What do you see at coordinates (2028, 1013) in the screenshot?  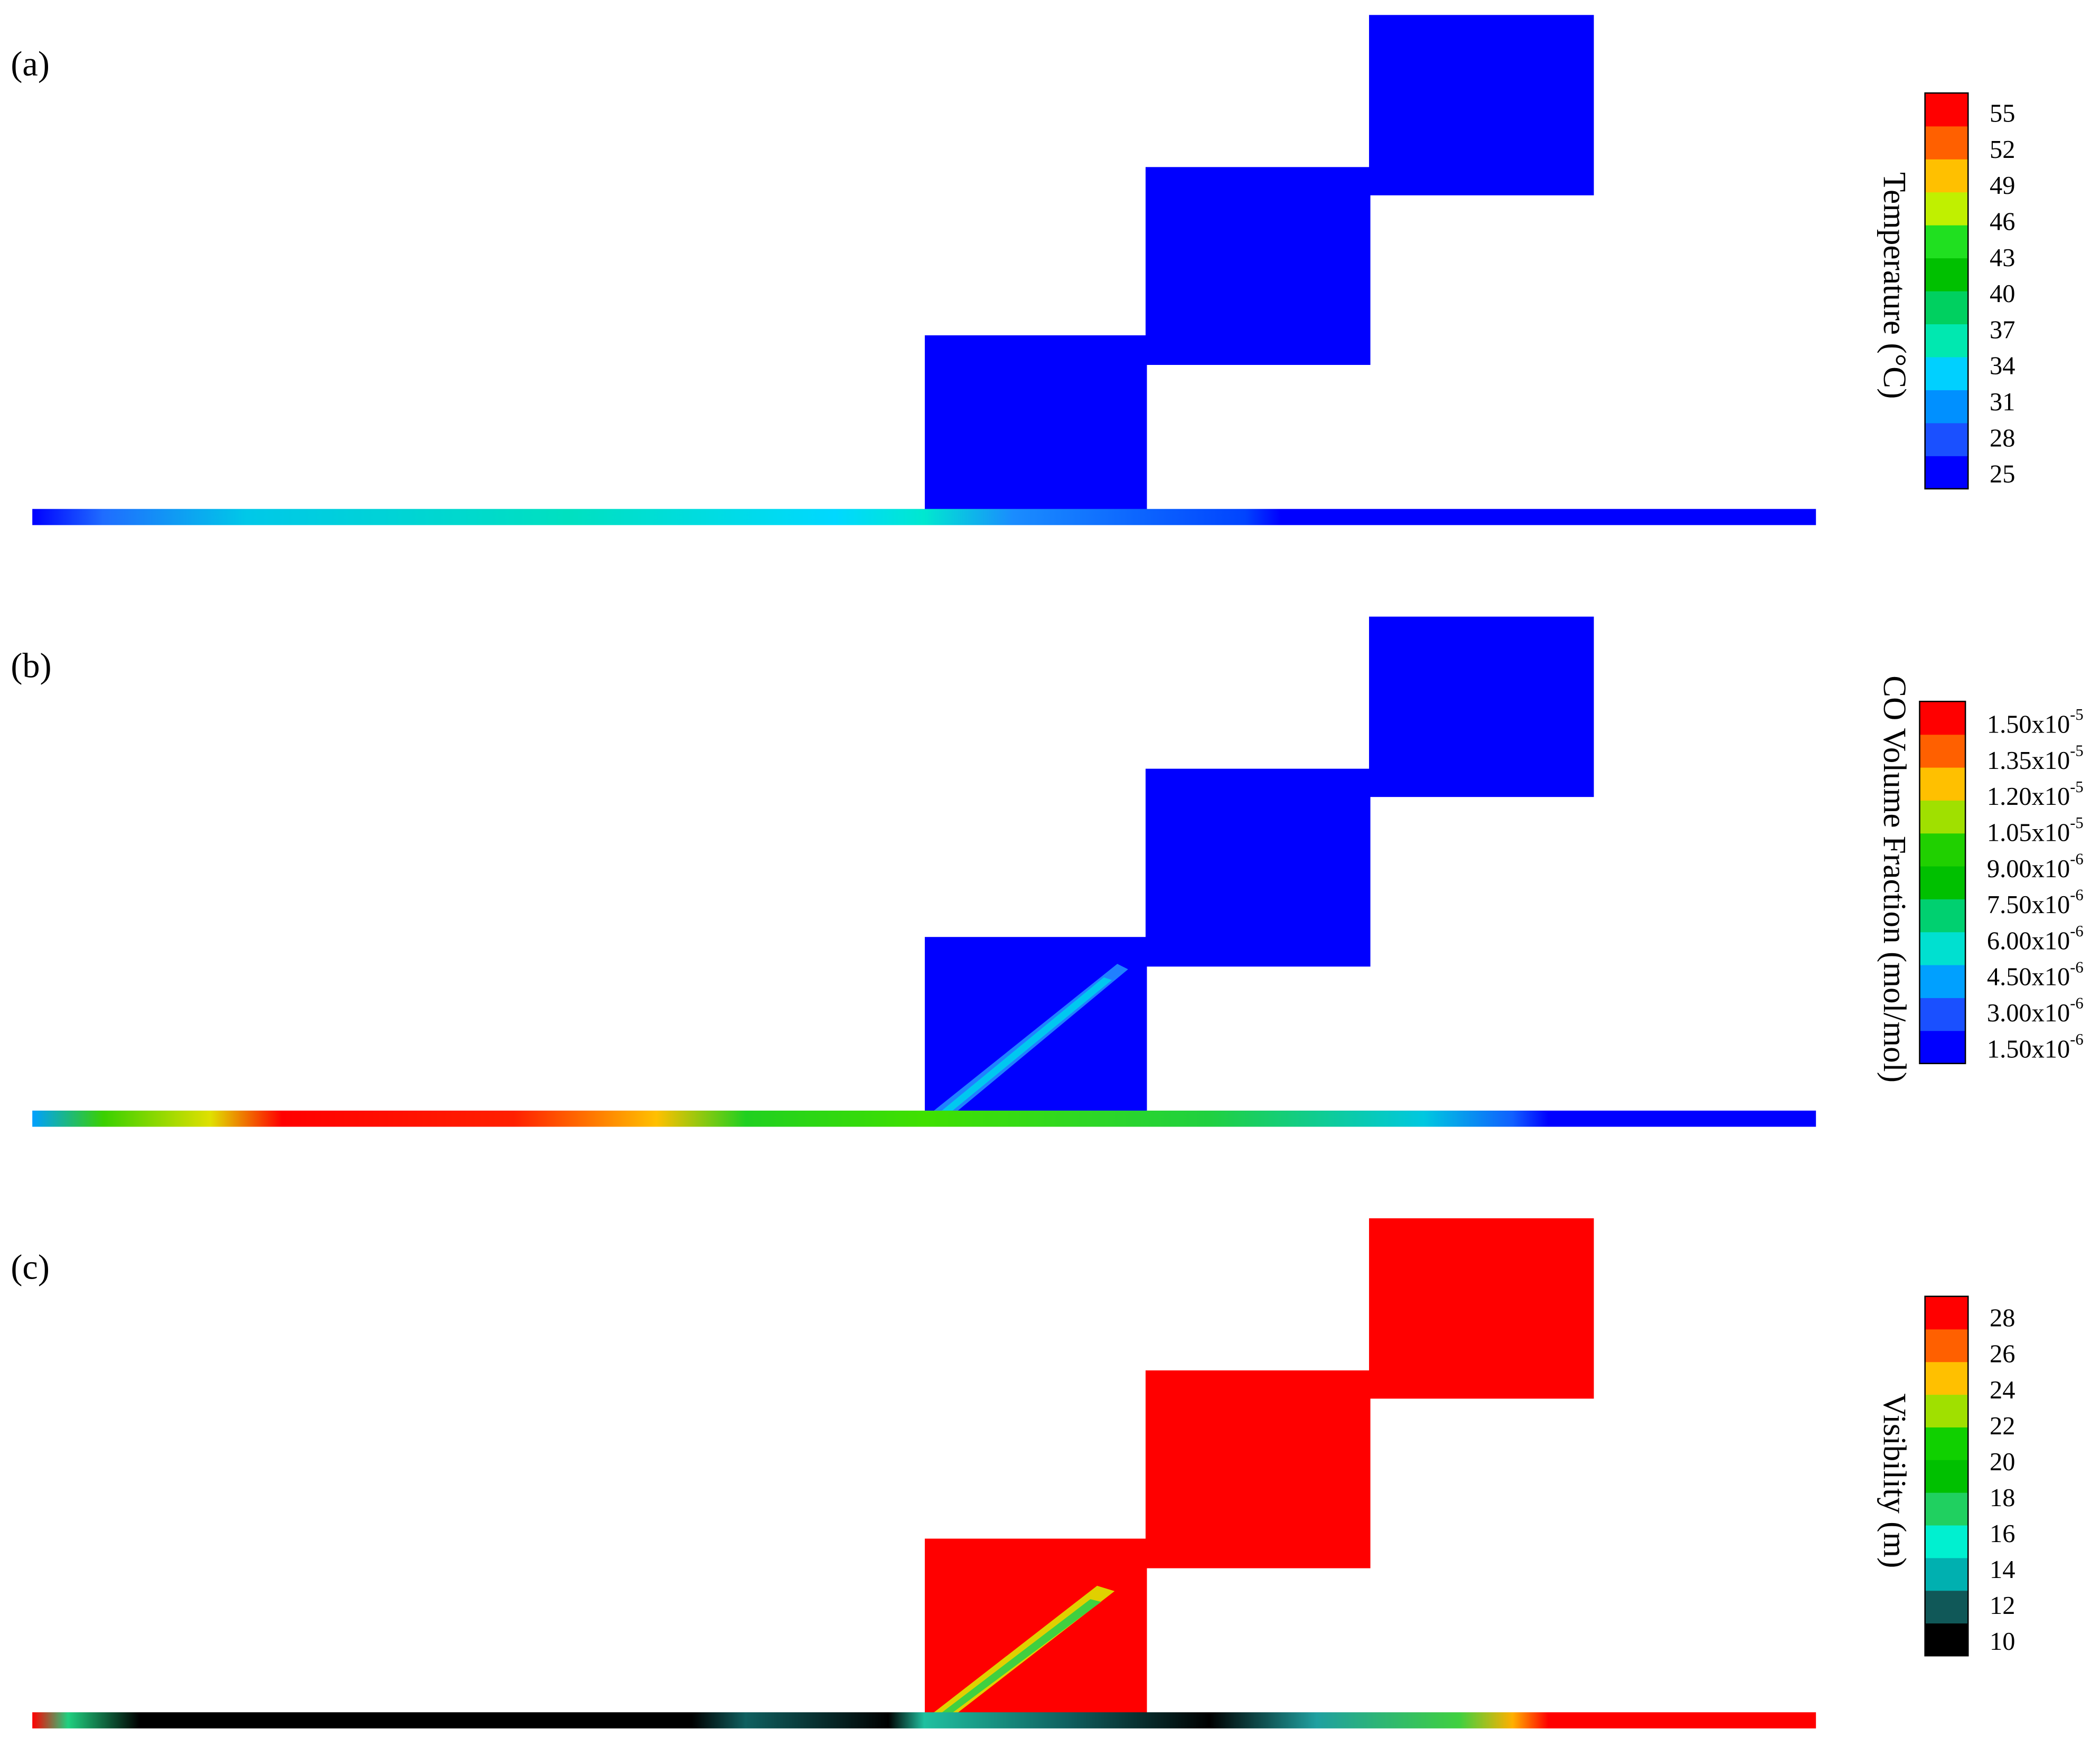 I see `tick-mantissa: 3.00x10` at bounding box center [2028, 1013].